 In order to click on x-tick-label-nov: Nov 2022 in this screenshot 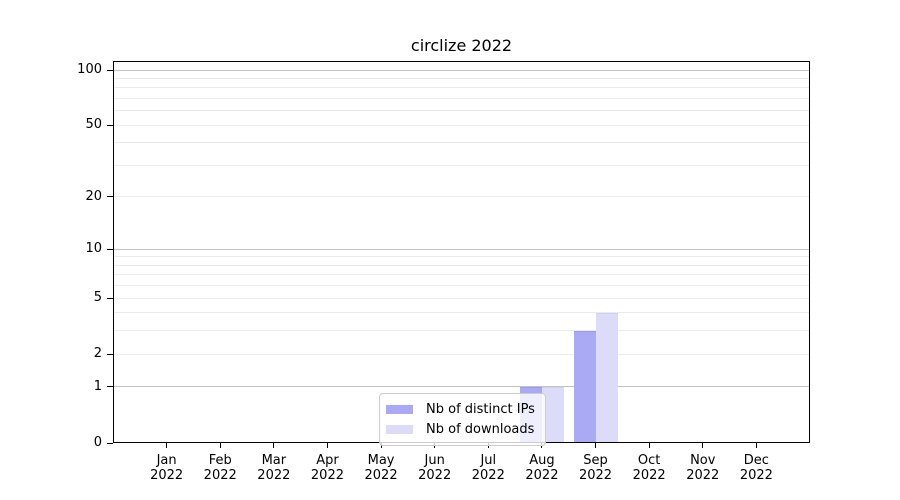, I will do `click(703, 468)`.